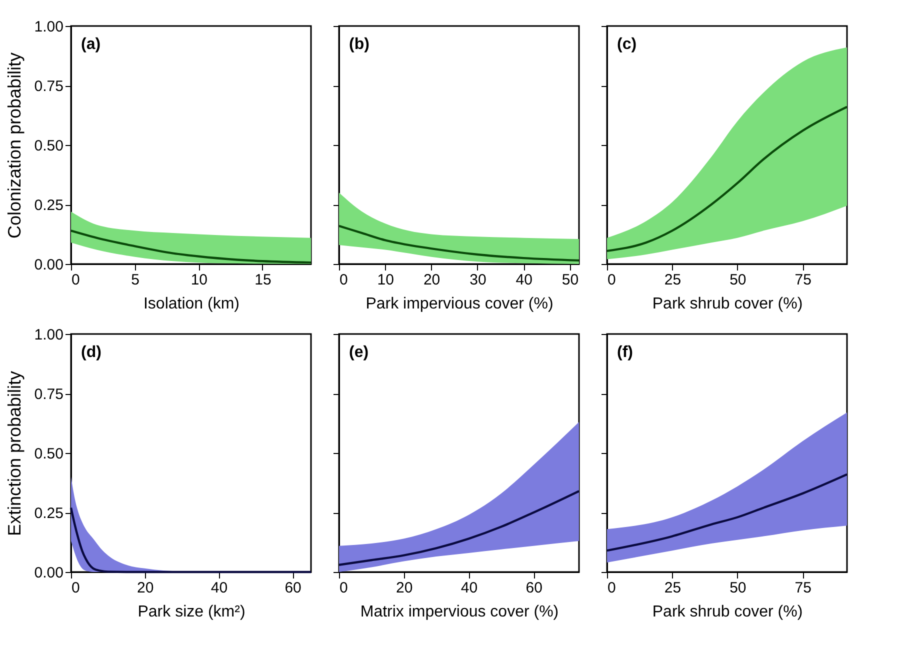 This screenshot has height=648, width=898. What do you see at coordinates (192, 612) in the screenshot?
I see `x-axis-title: Park size (km²)` at bounding box center [192, 612].